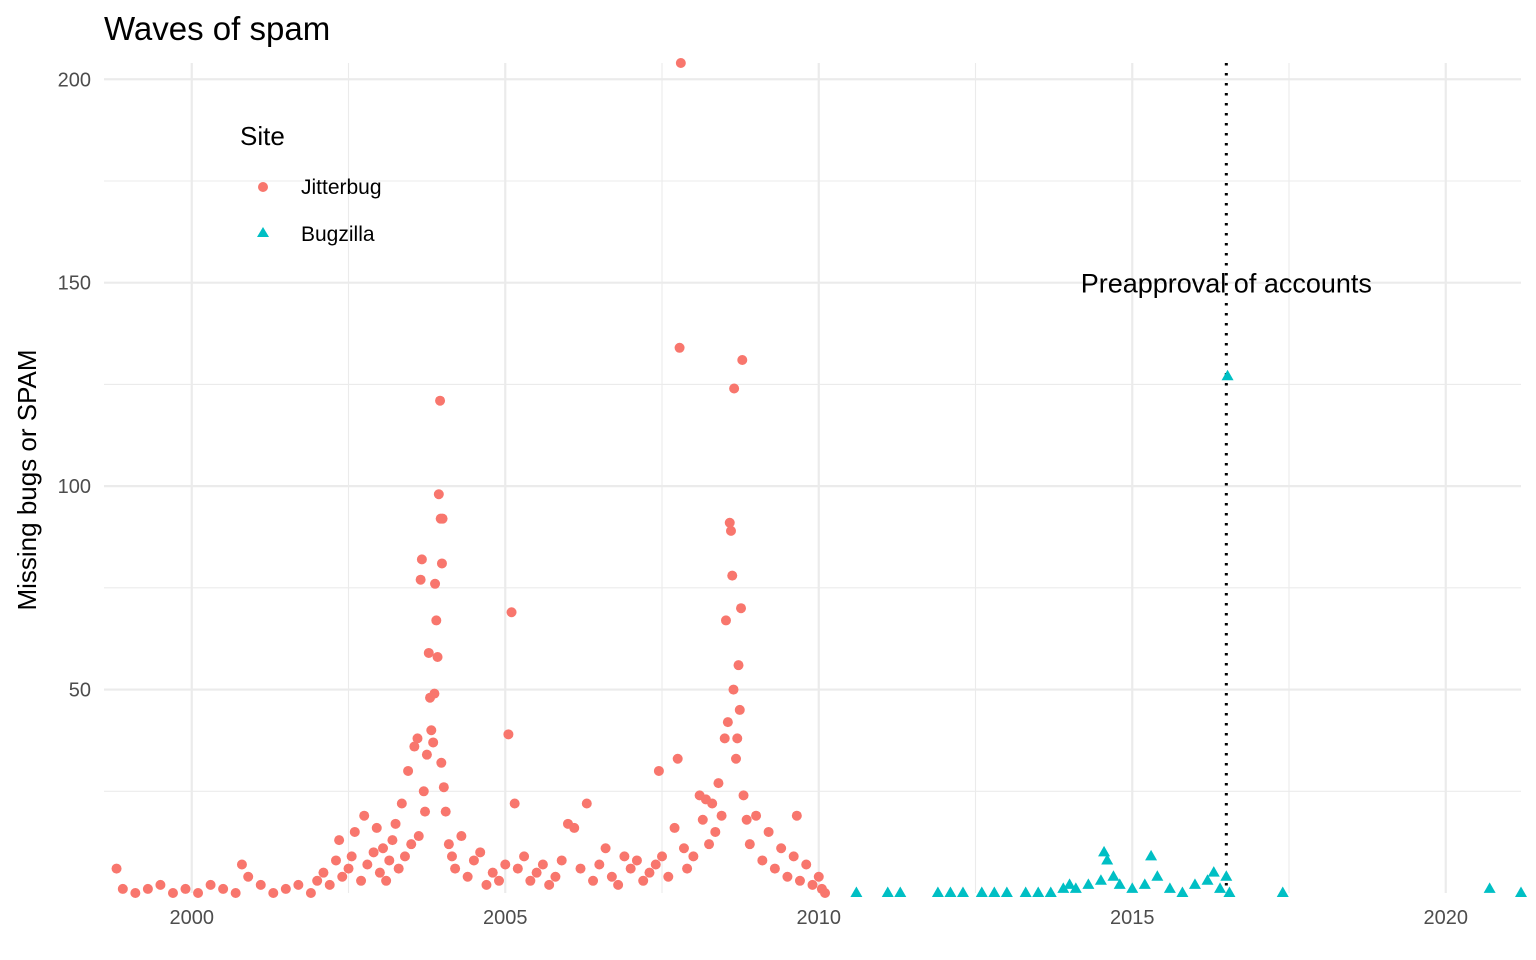  Describe the element at coordinates (1132, 918) in the screenshot. I see `x-tick-label: 2015` at that location.